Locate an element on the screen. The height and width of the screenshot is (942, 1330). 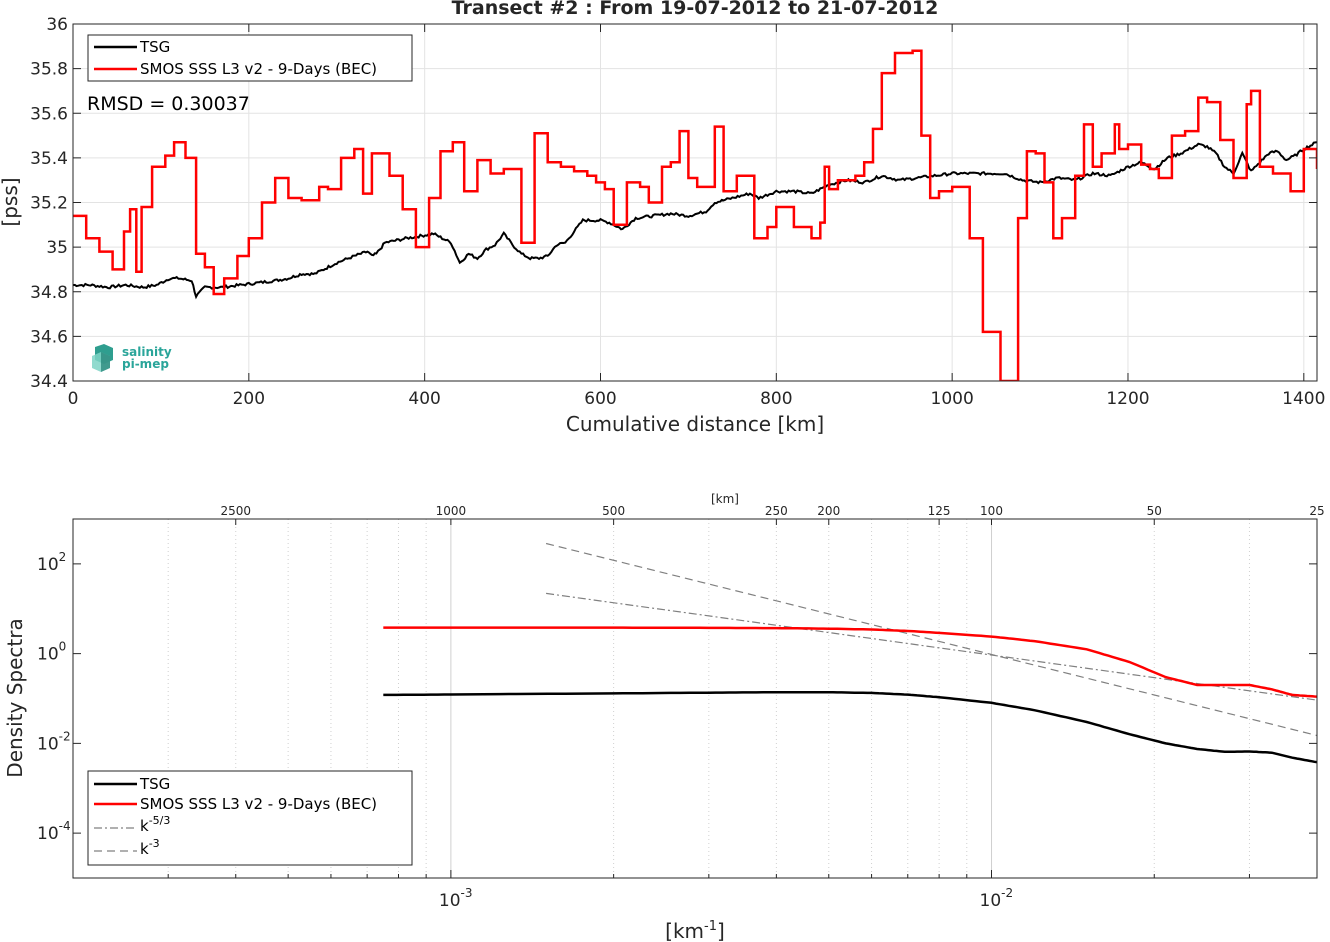
rmsd-annotation: RMSD = 0.30037 is located at coordinates (168, 104).